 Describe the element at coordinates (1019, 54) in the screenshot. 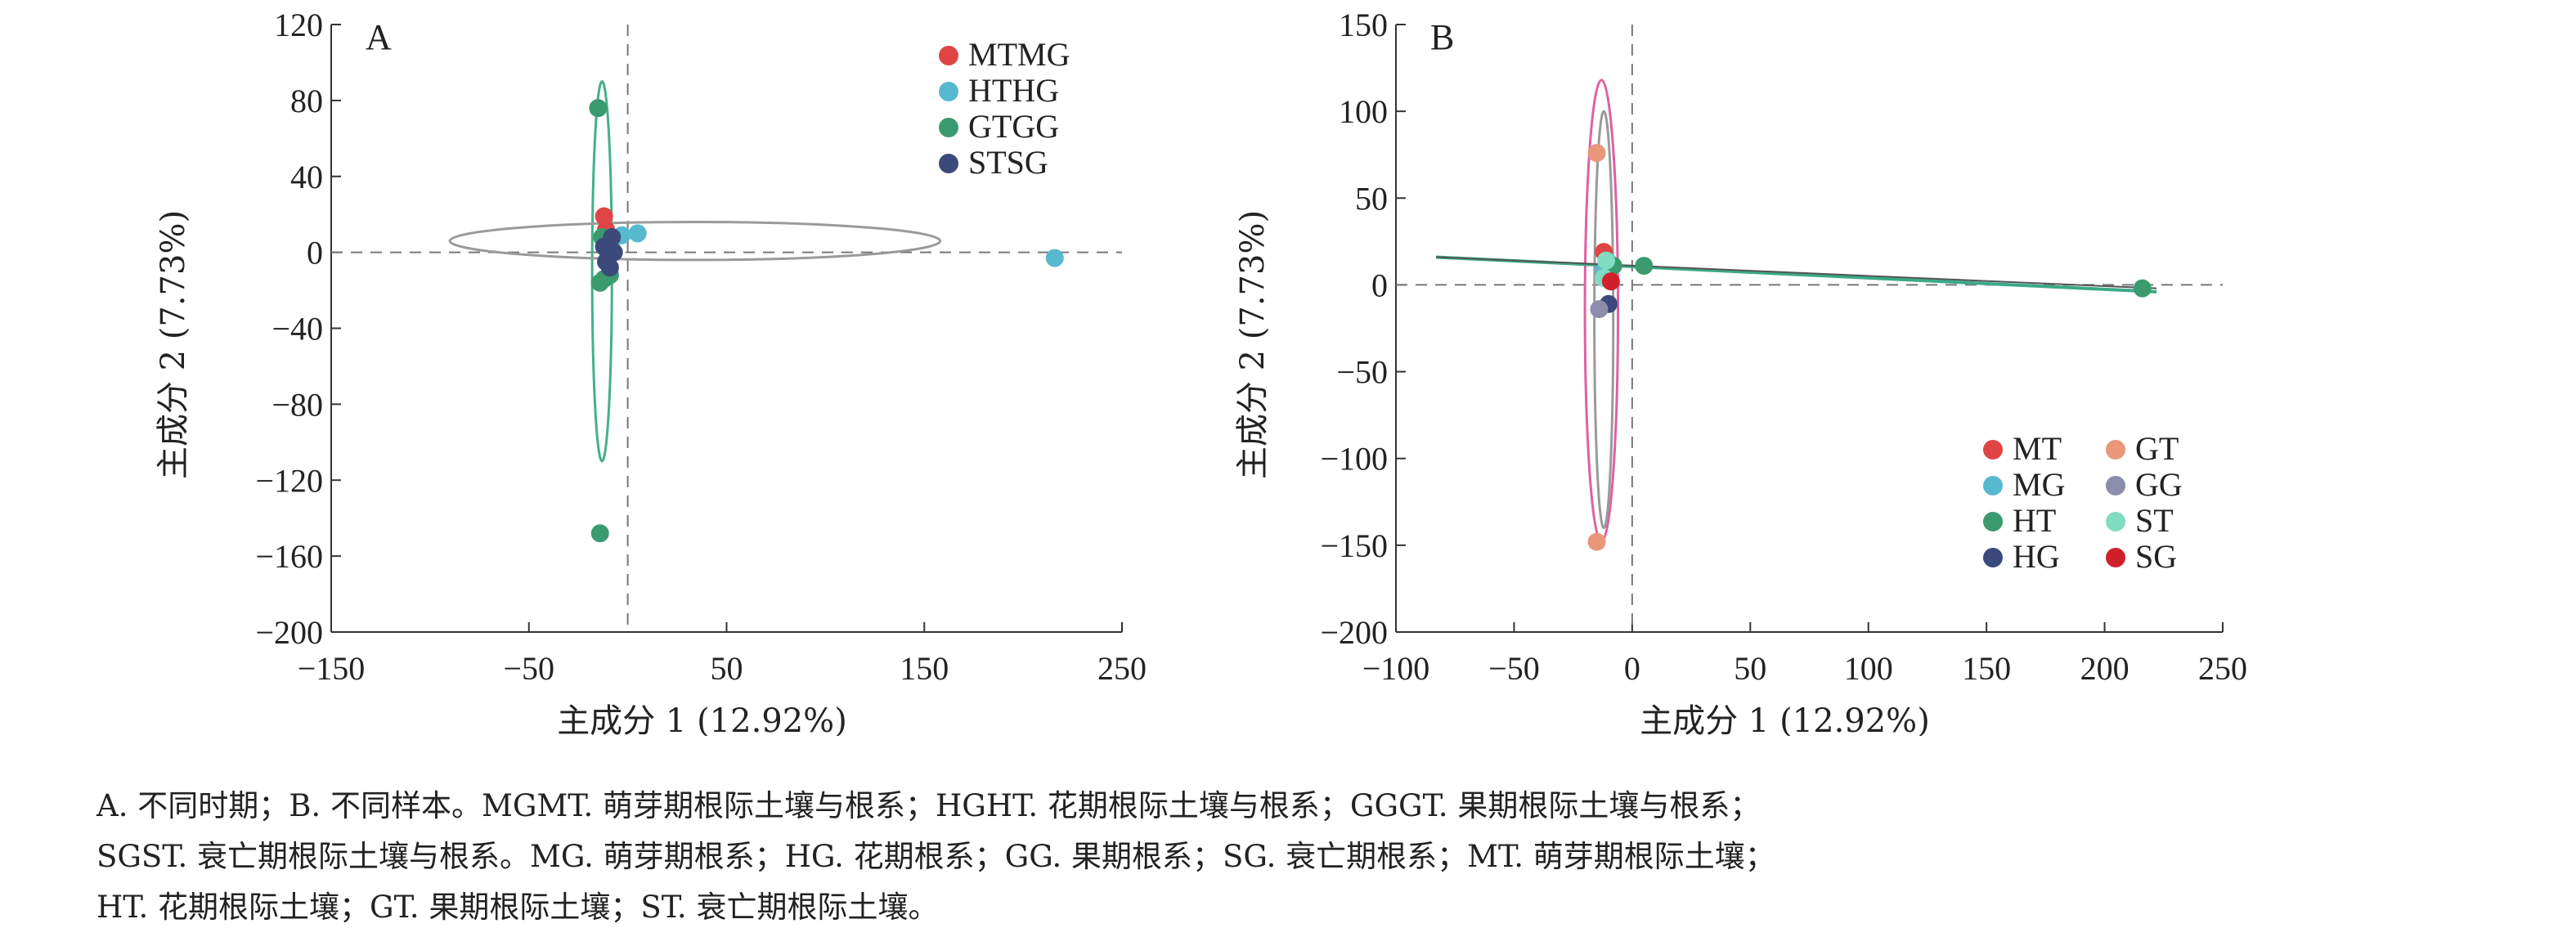

I see `legend-label-mtmg: MTMG` at that location.